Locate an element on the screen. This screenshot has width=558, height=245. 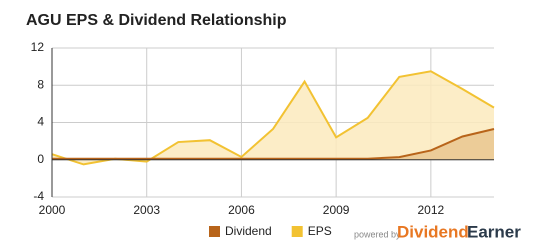
y-tick-label: 12 is located at coordinates (38, 47).